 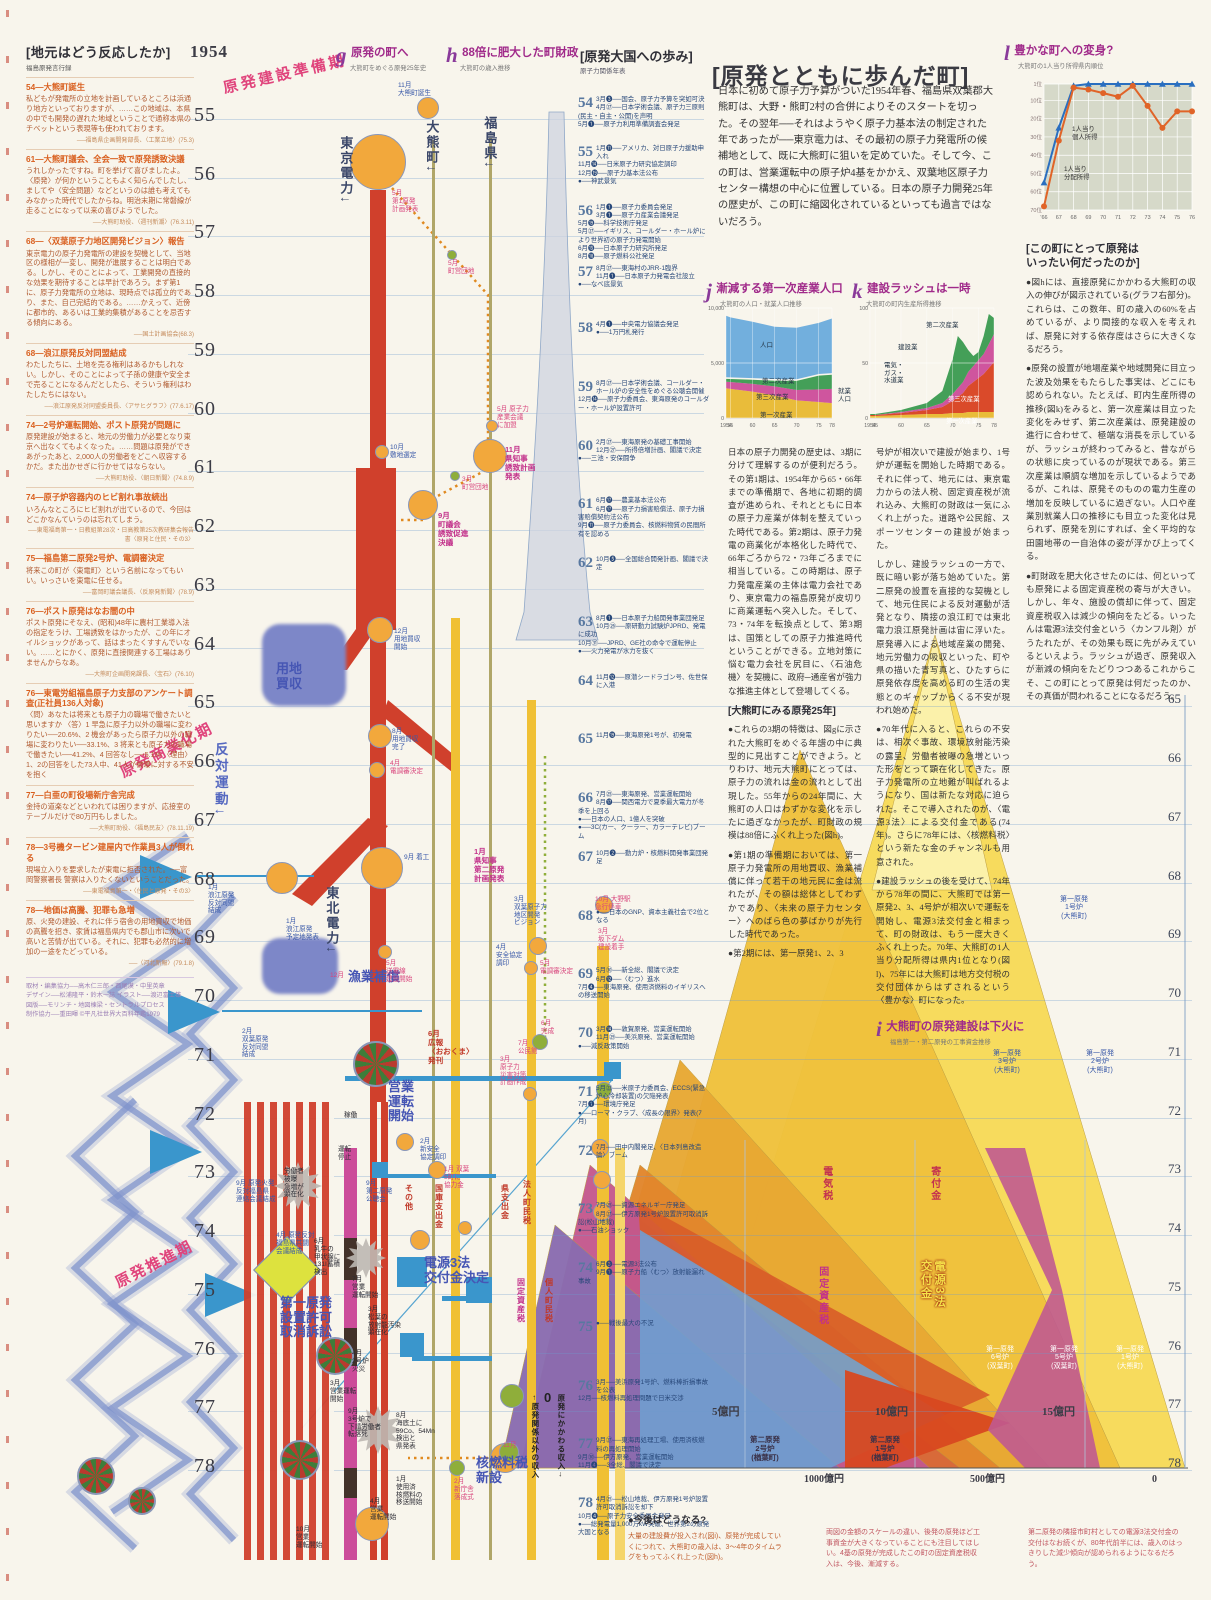 I want to click on diagram-label: 3月 松葉の 放射能汚染 顕在化, so click(x=384, y=1321).